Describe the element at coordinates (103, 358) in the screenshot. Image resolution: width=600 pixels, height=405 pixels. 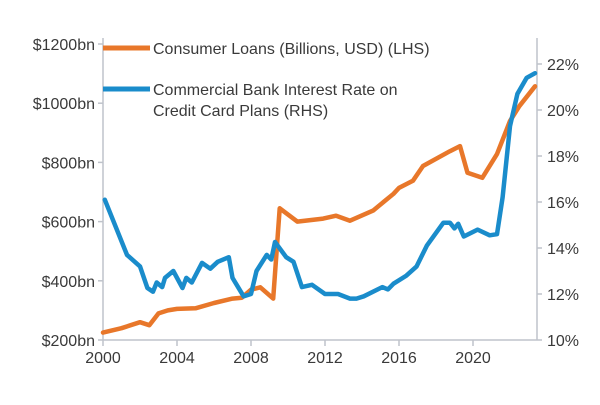
I see `x-tick-label: 2000` at that location.